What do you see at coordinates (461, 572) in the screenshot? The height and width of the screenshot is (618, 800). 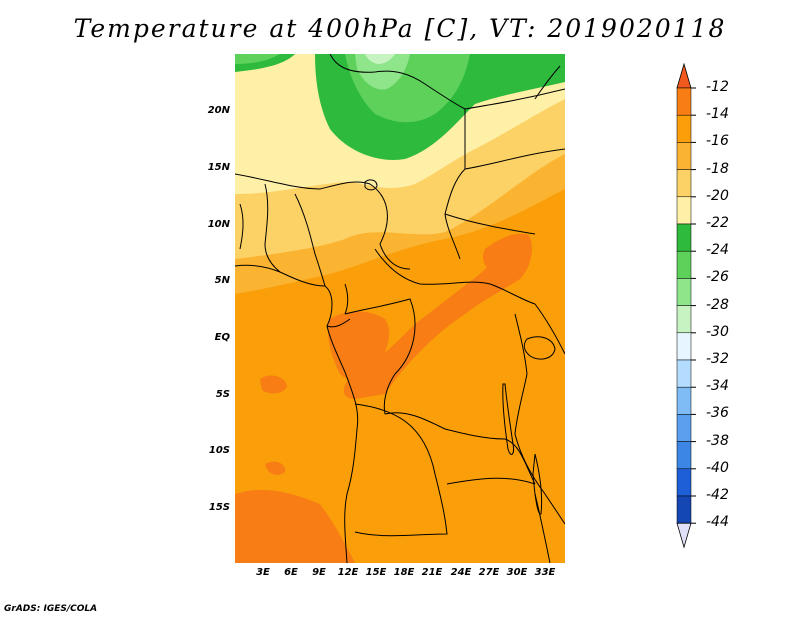 I see `lon-tick-label: 24E` at bounding box center [461, 572].